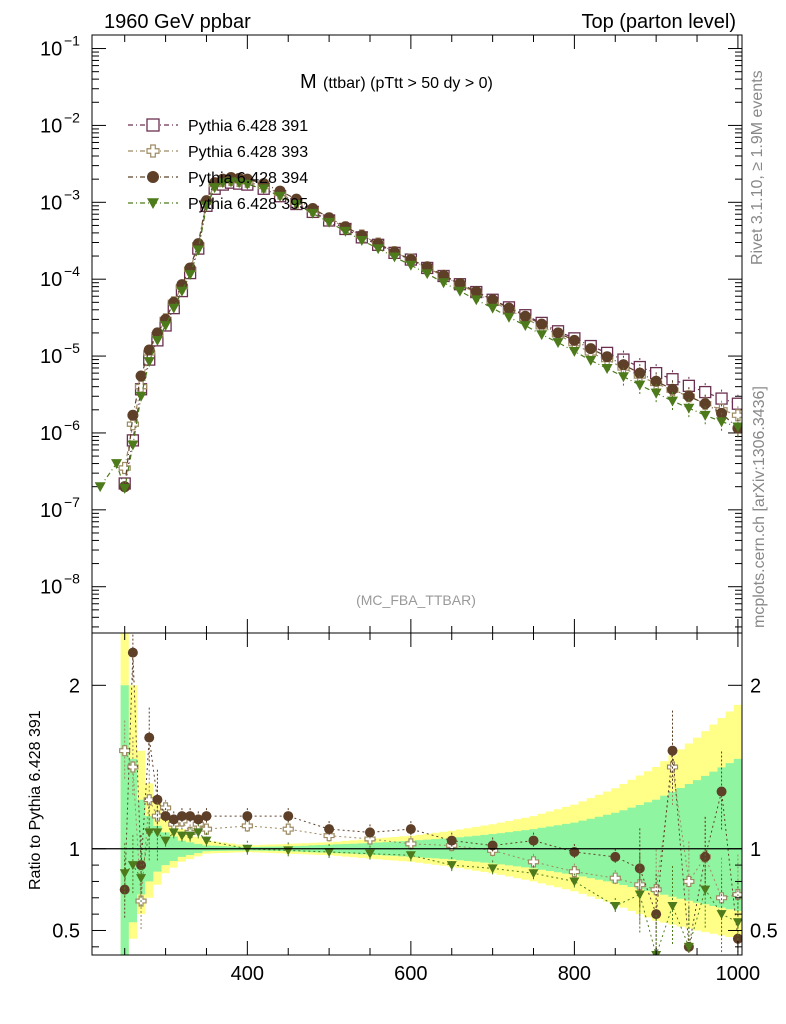  What do you see at coordinates (755, 850) in the screenshot?
I see `ratio-y-tick-label-right: 1` at bounding box center [755, 850].